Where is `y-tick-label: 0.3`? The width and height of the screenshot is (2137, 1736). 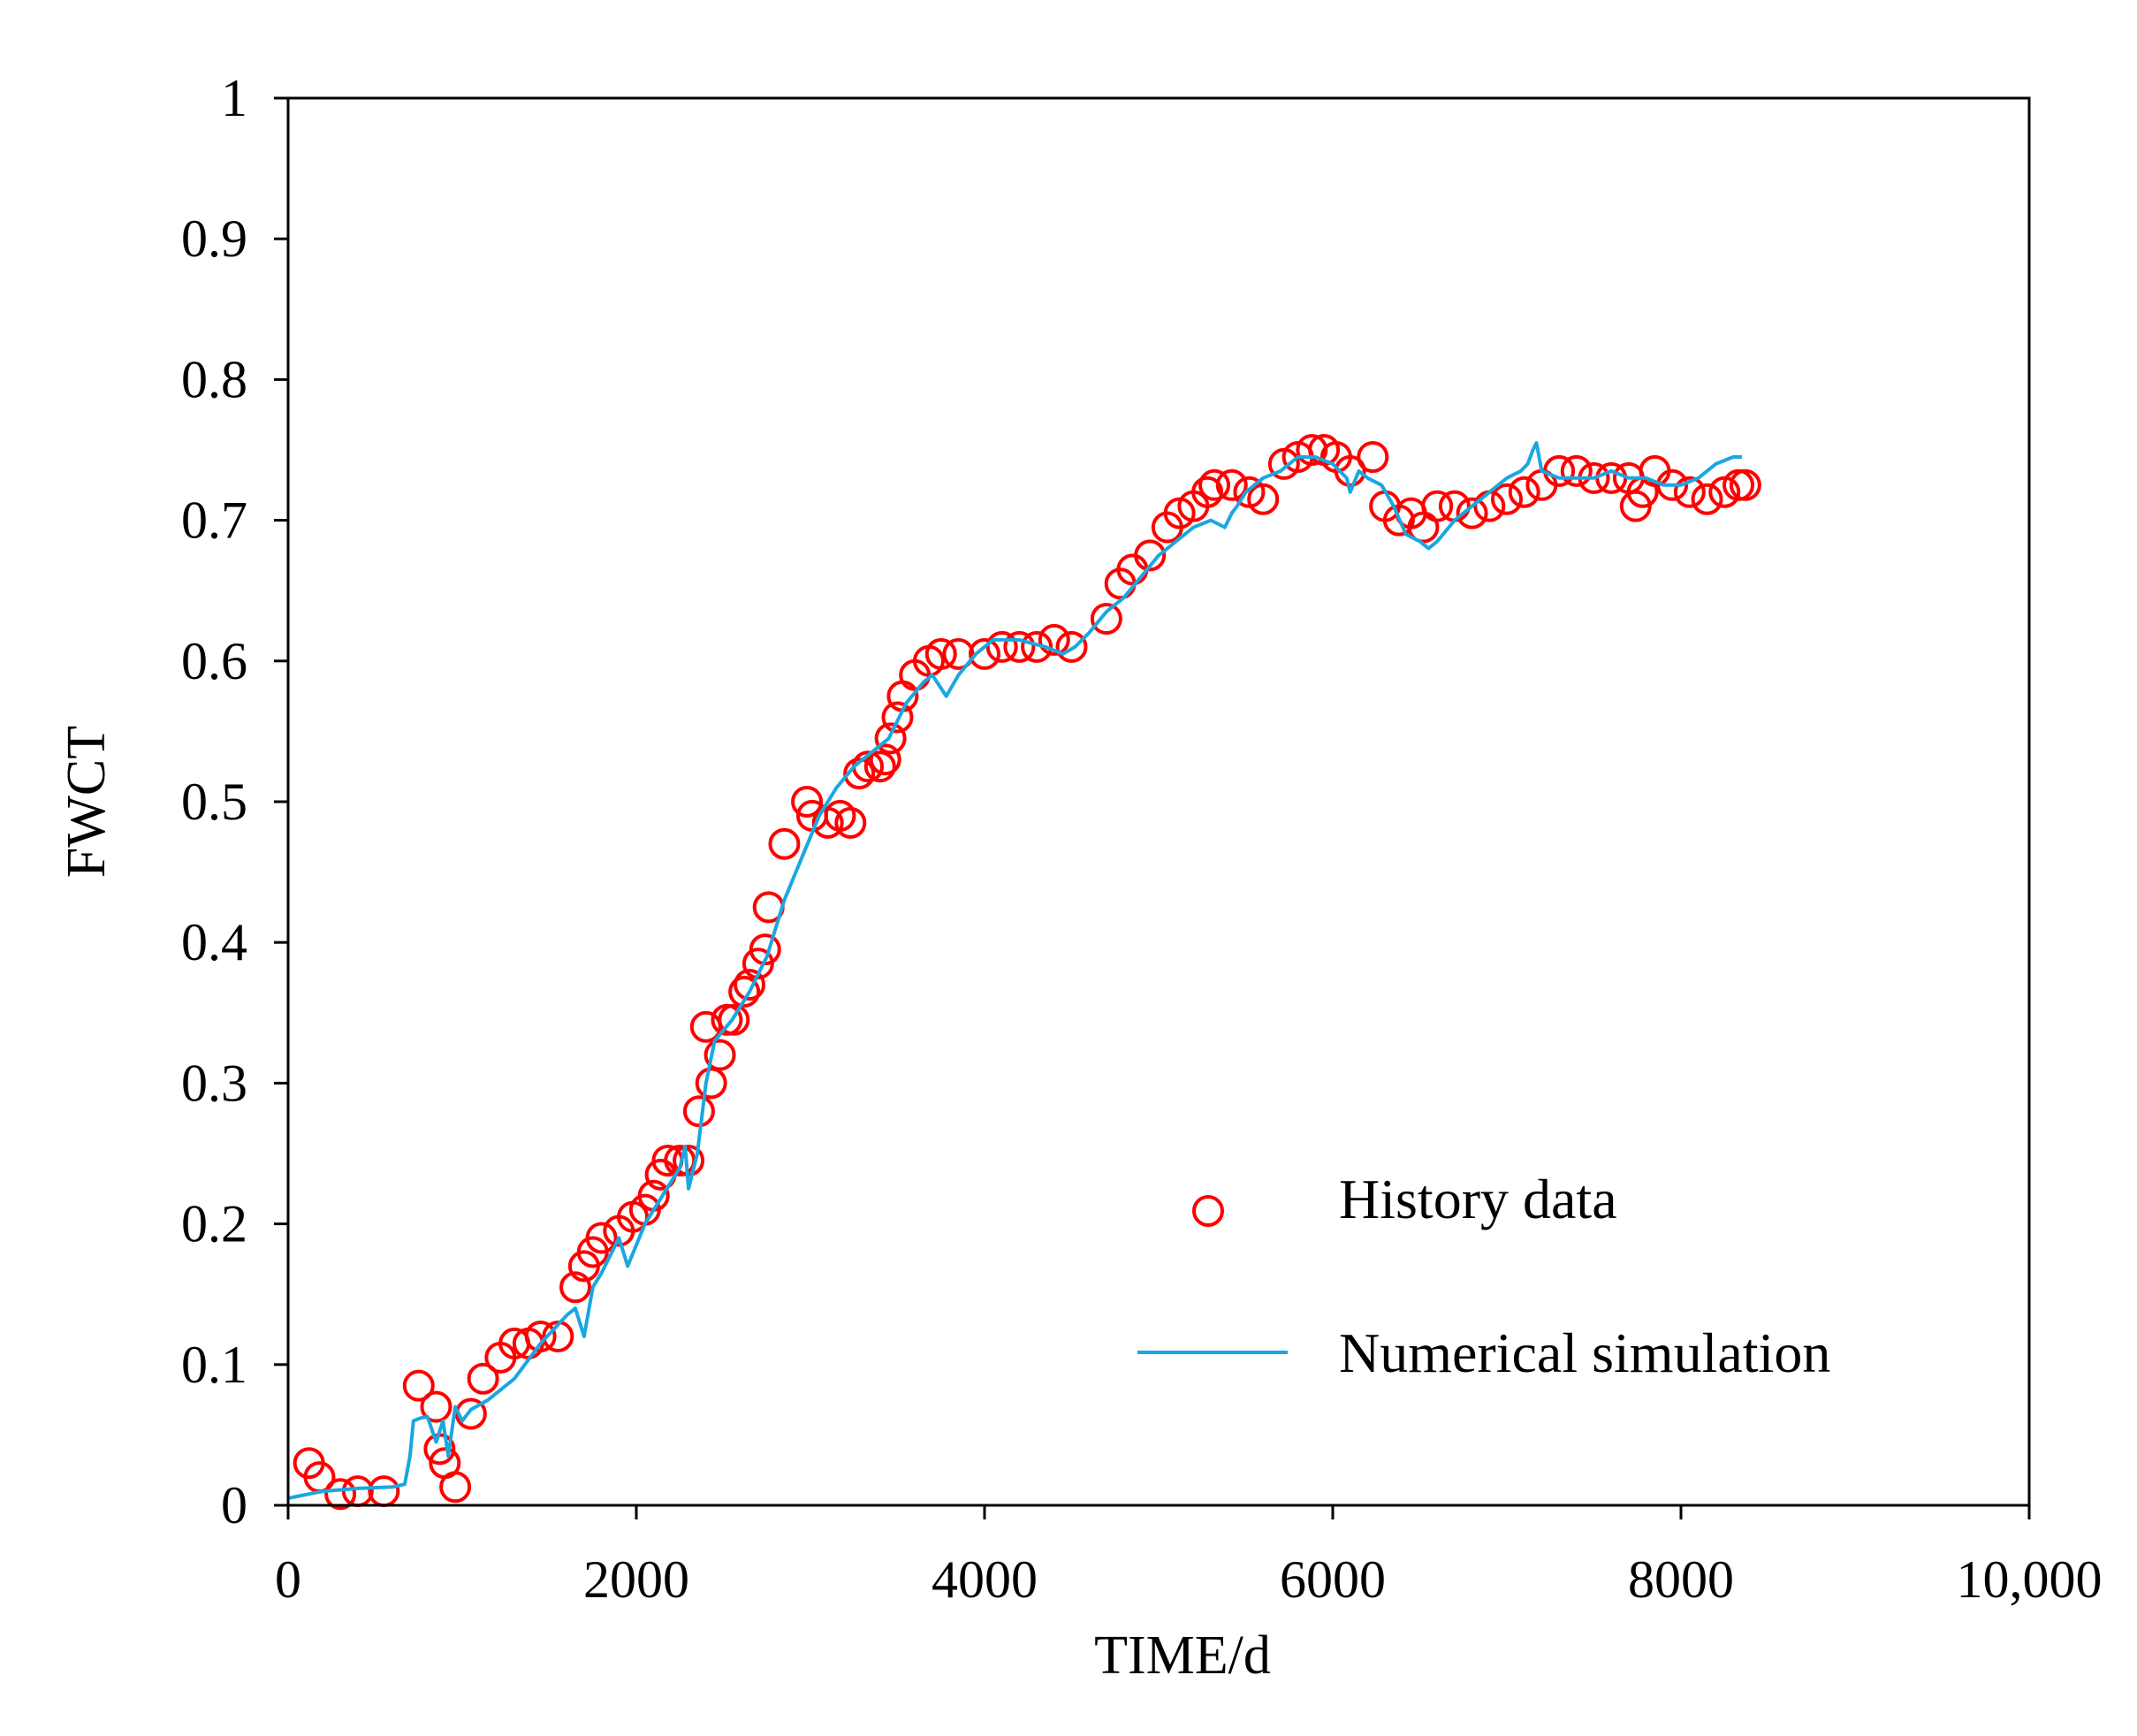
y-tick-label: 0.3 is located at coordinates (214, 1083).